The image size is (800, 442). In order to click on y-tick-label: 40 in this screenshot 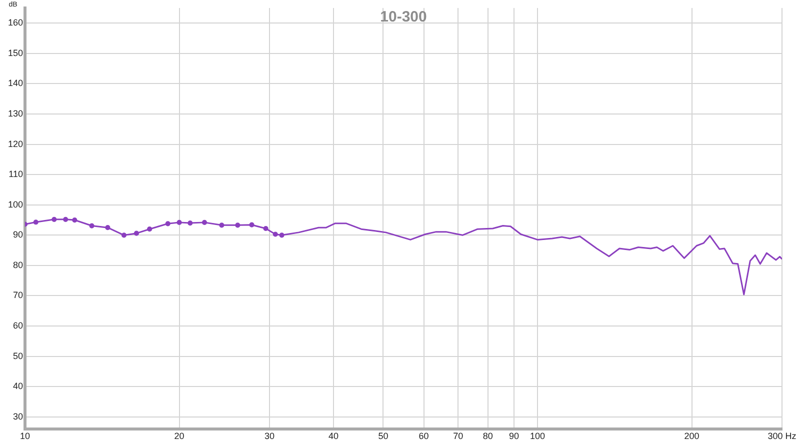, I will do `click(17, 386)`.